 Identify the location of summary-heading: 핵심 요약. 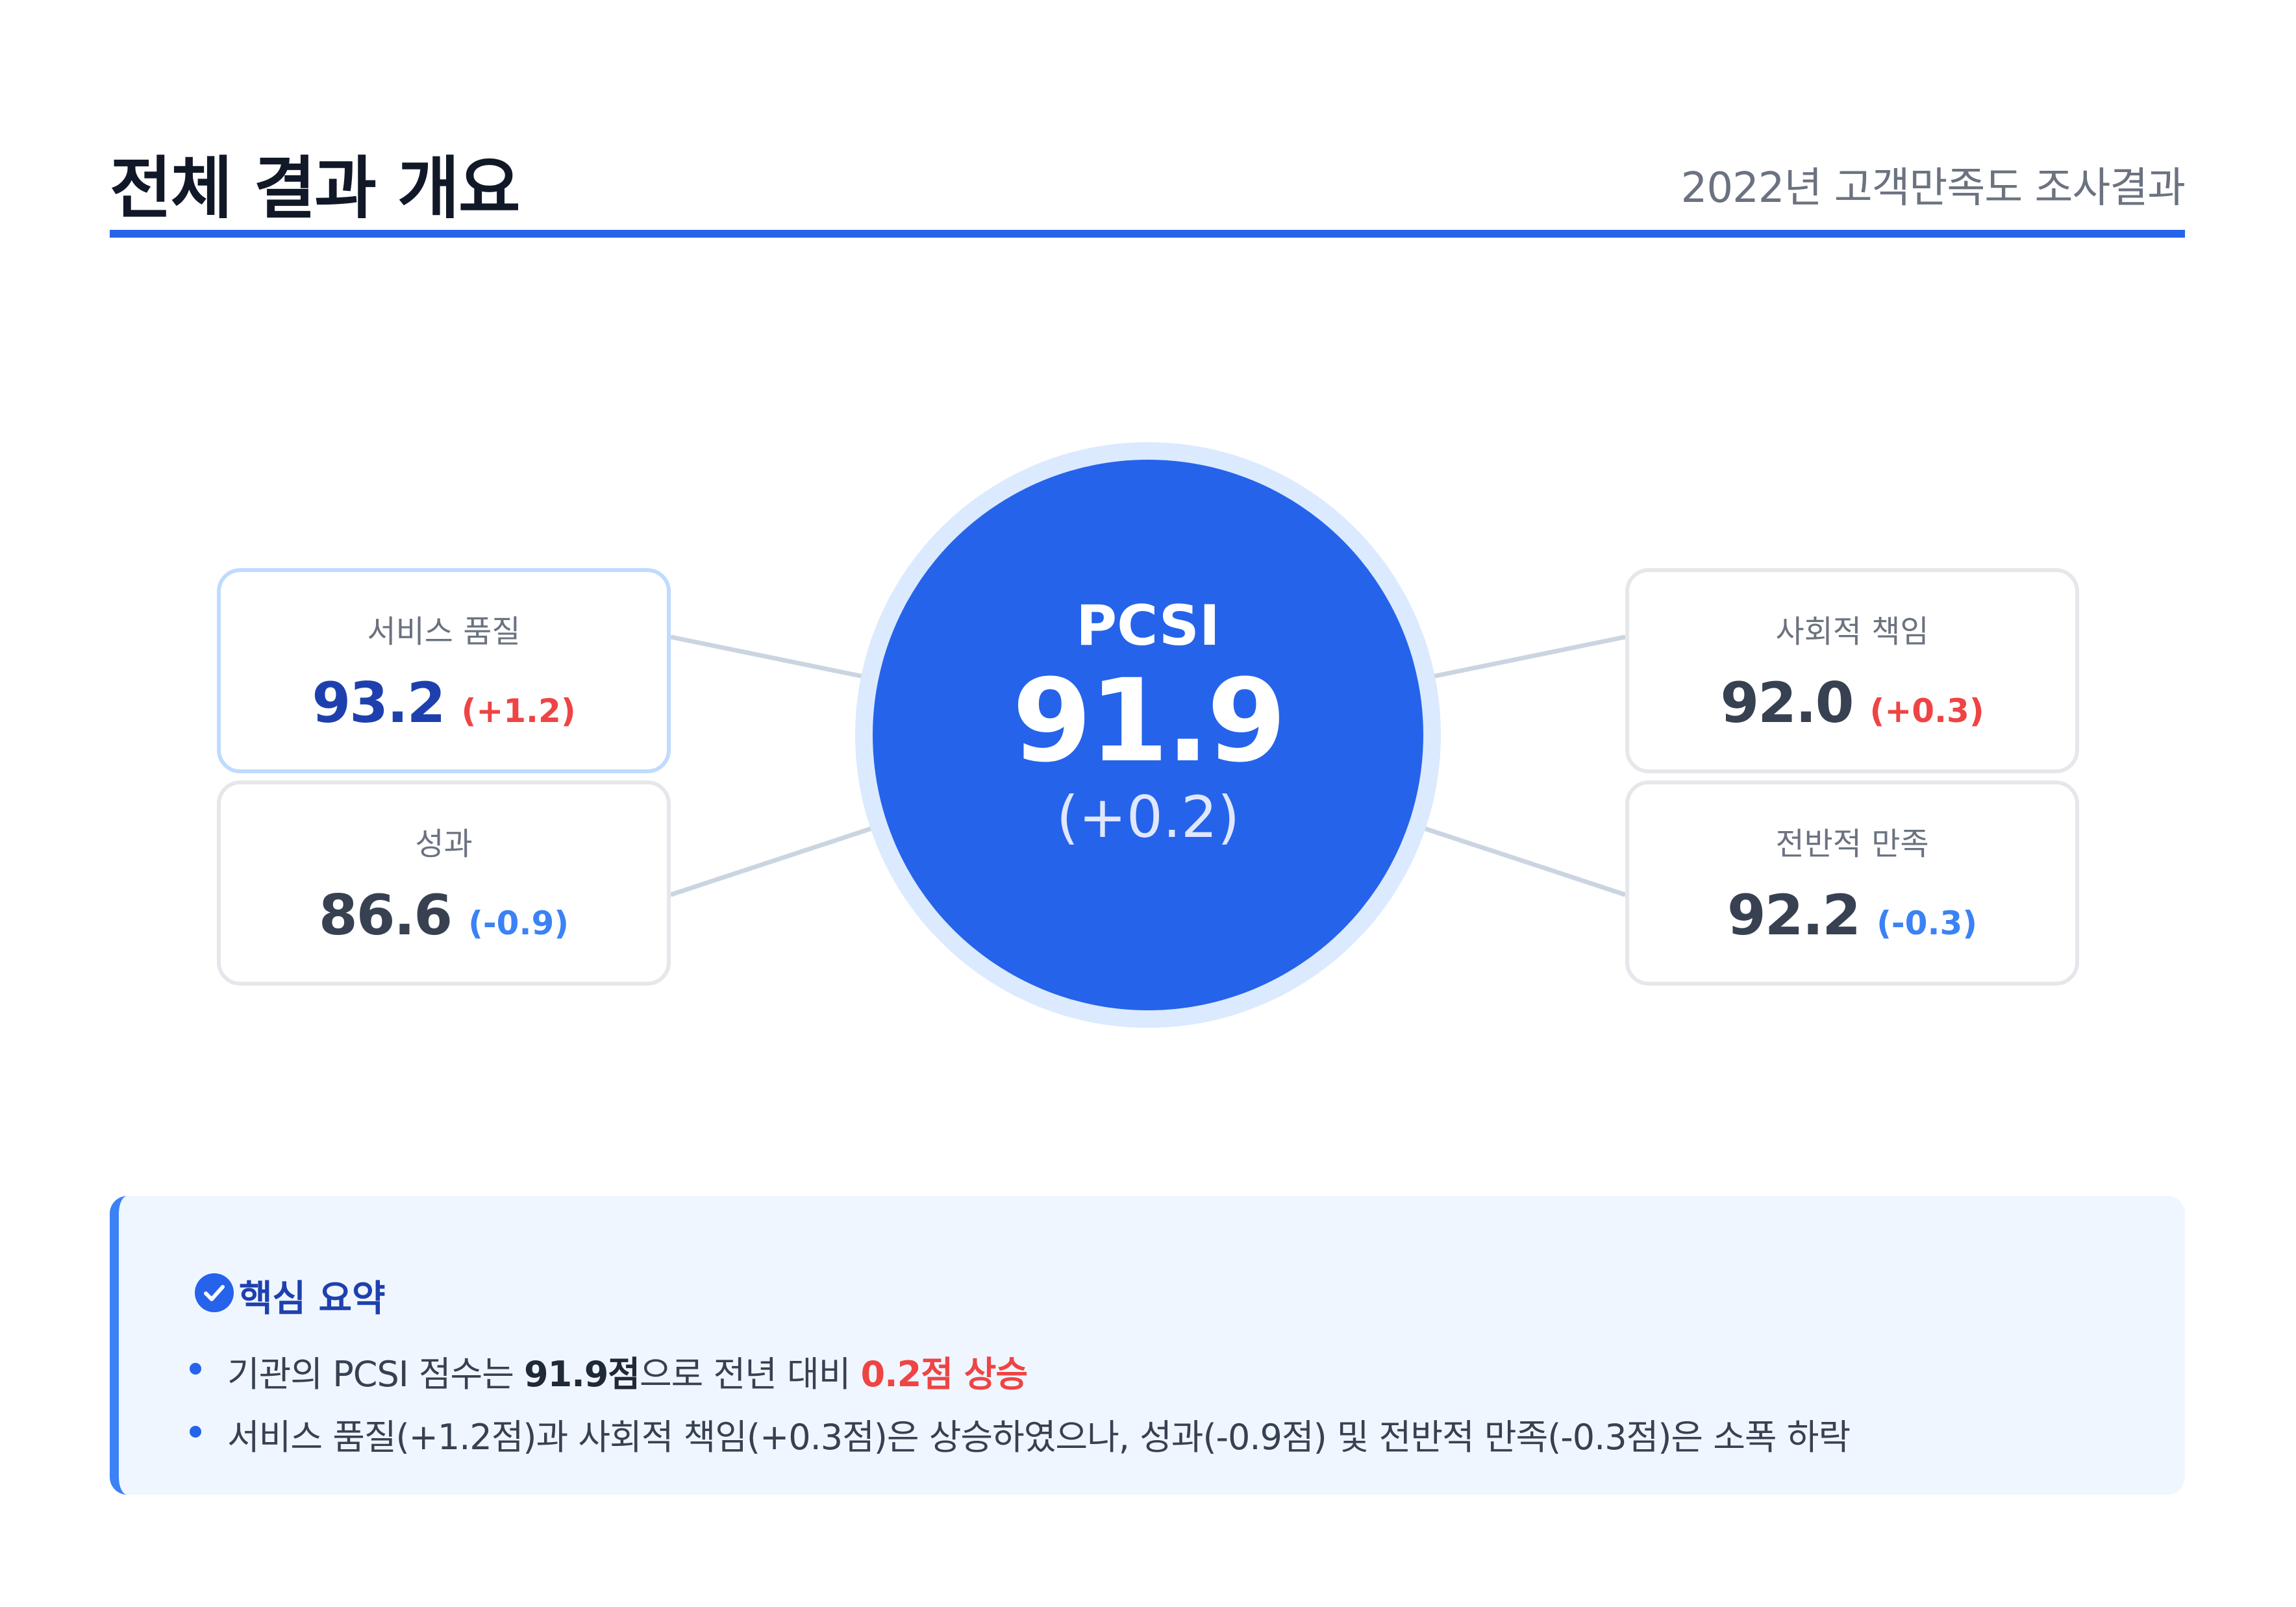
(312, 1299).